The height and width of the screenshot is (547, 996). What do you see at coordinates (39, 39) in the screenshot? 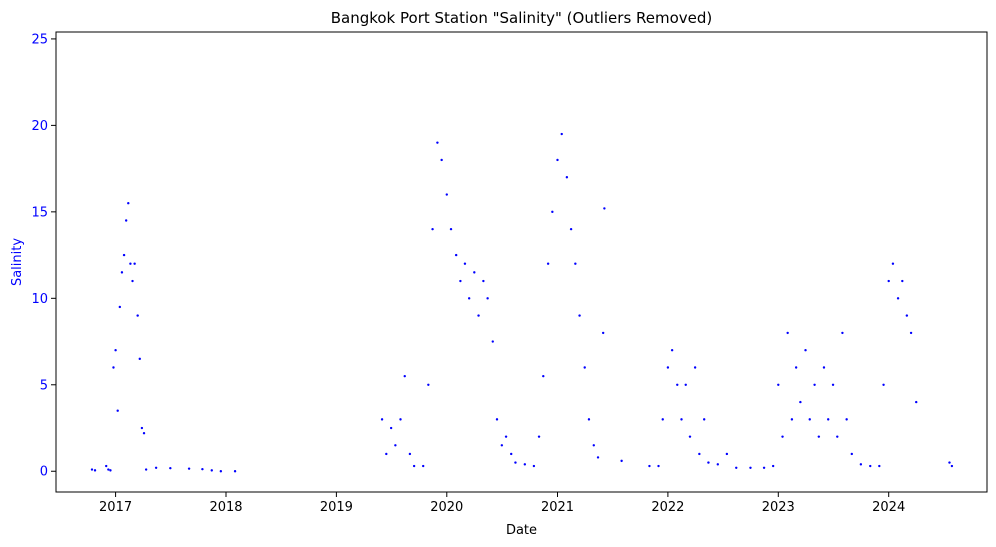
I see `y-tick-label: 25` at bounding box center [39, 39].